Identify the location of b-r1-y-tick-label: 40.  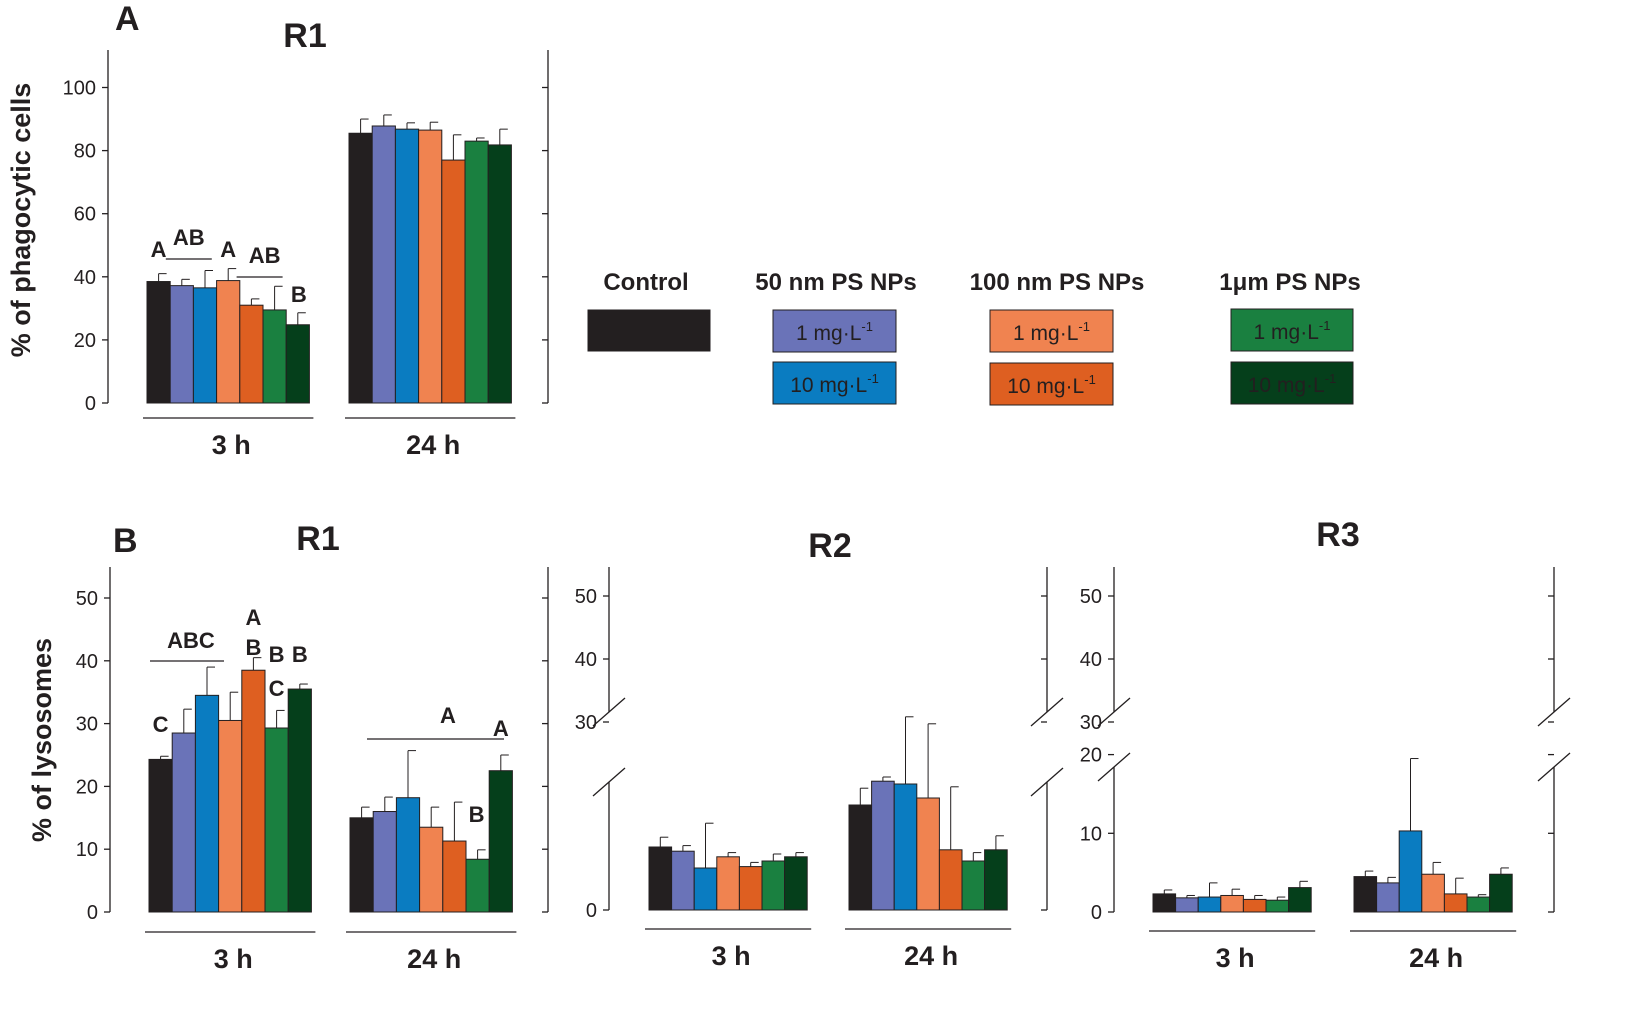
(87, 662).